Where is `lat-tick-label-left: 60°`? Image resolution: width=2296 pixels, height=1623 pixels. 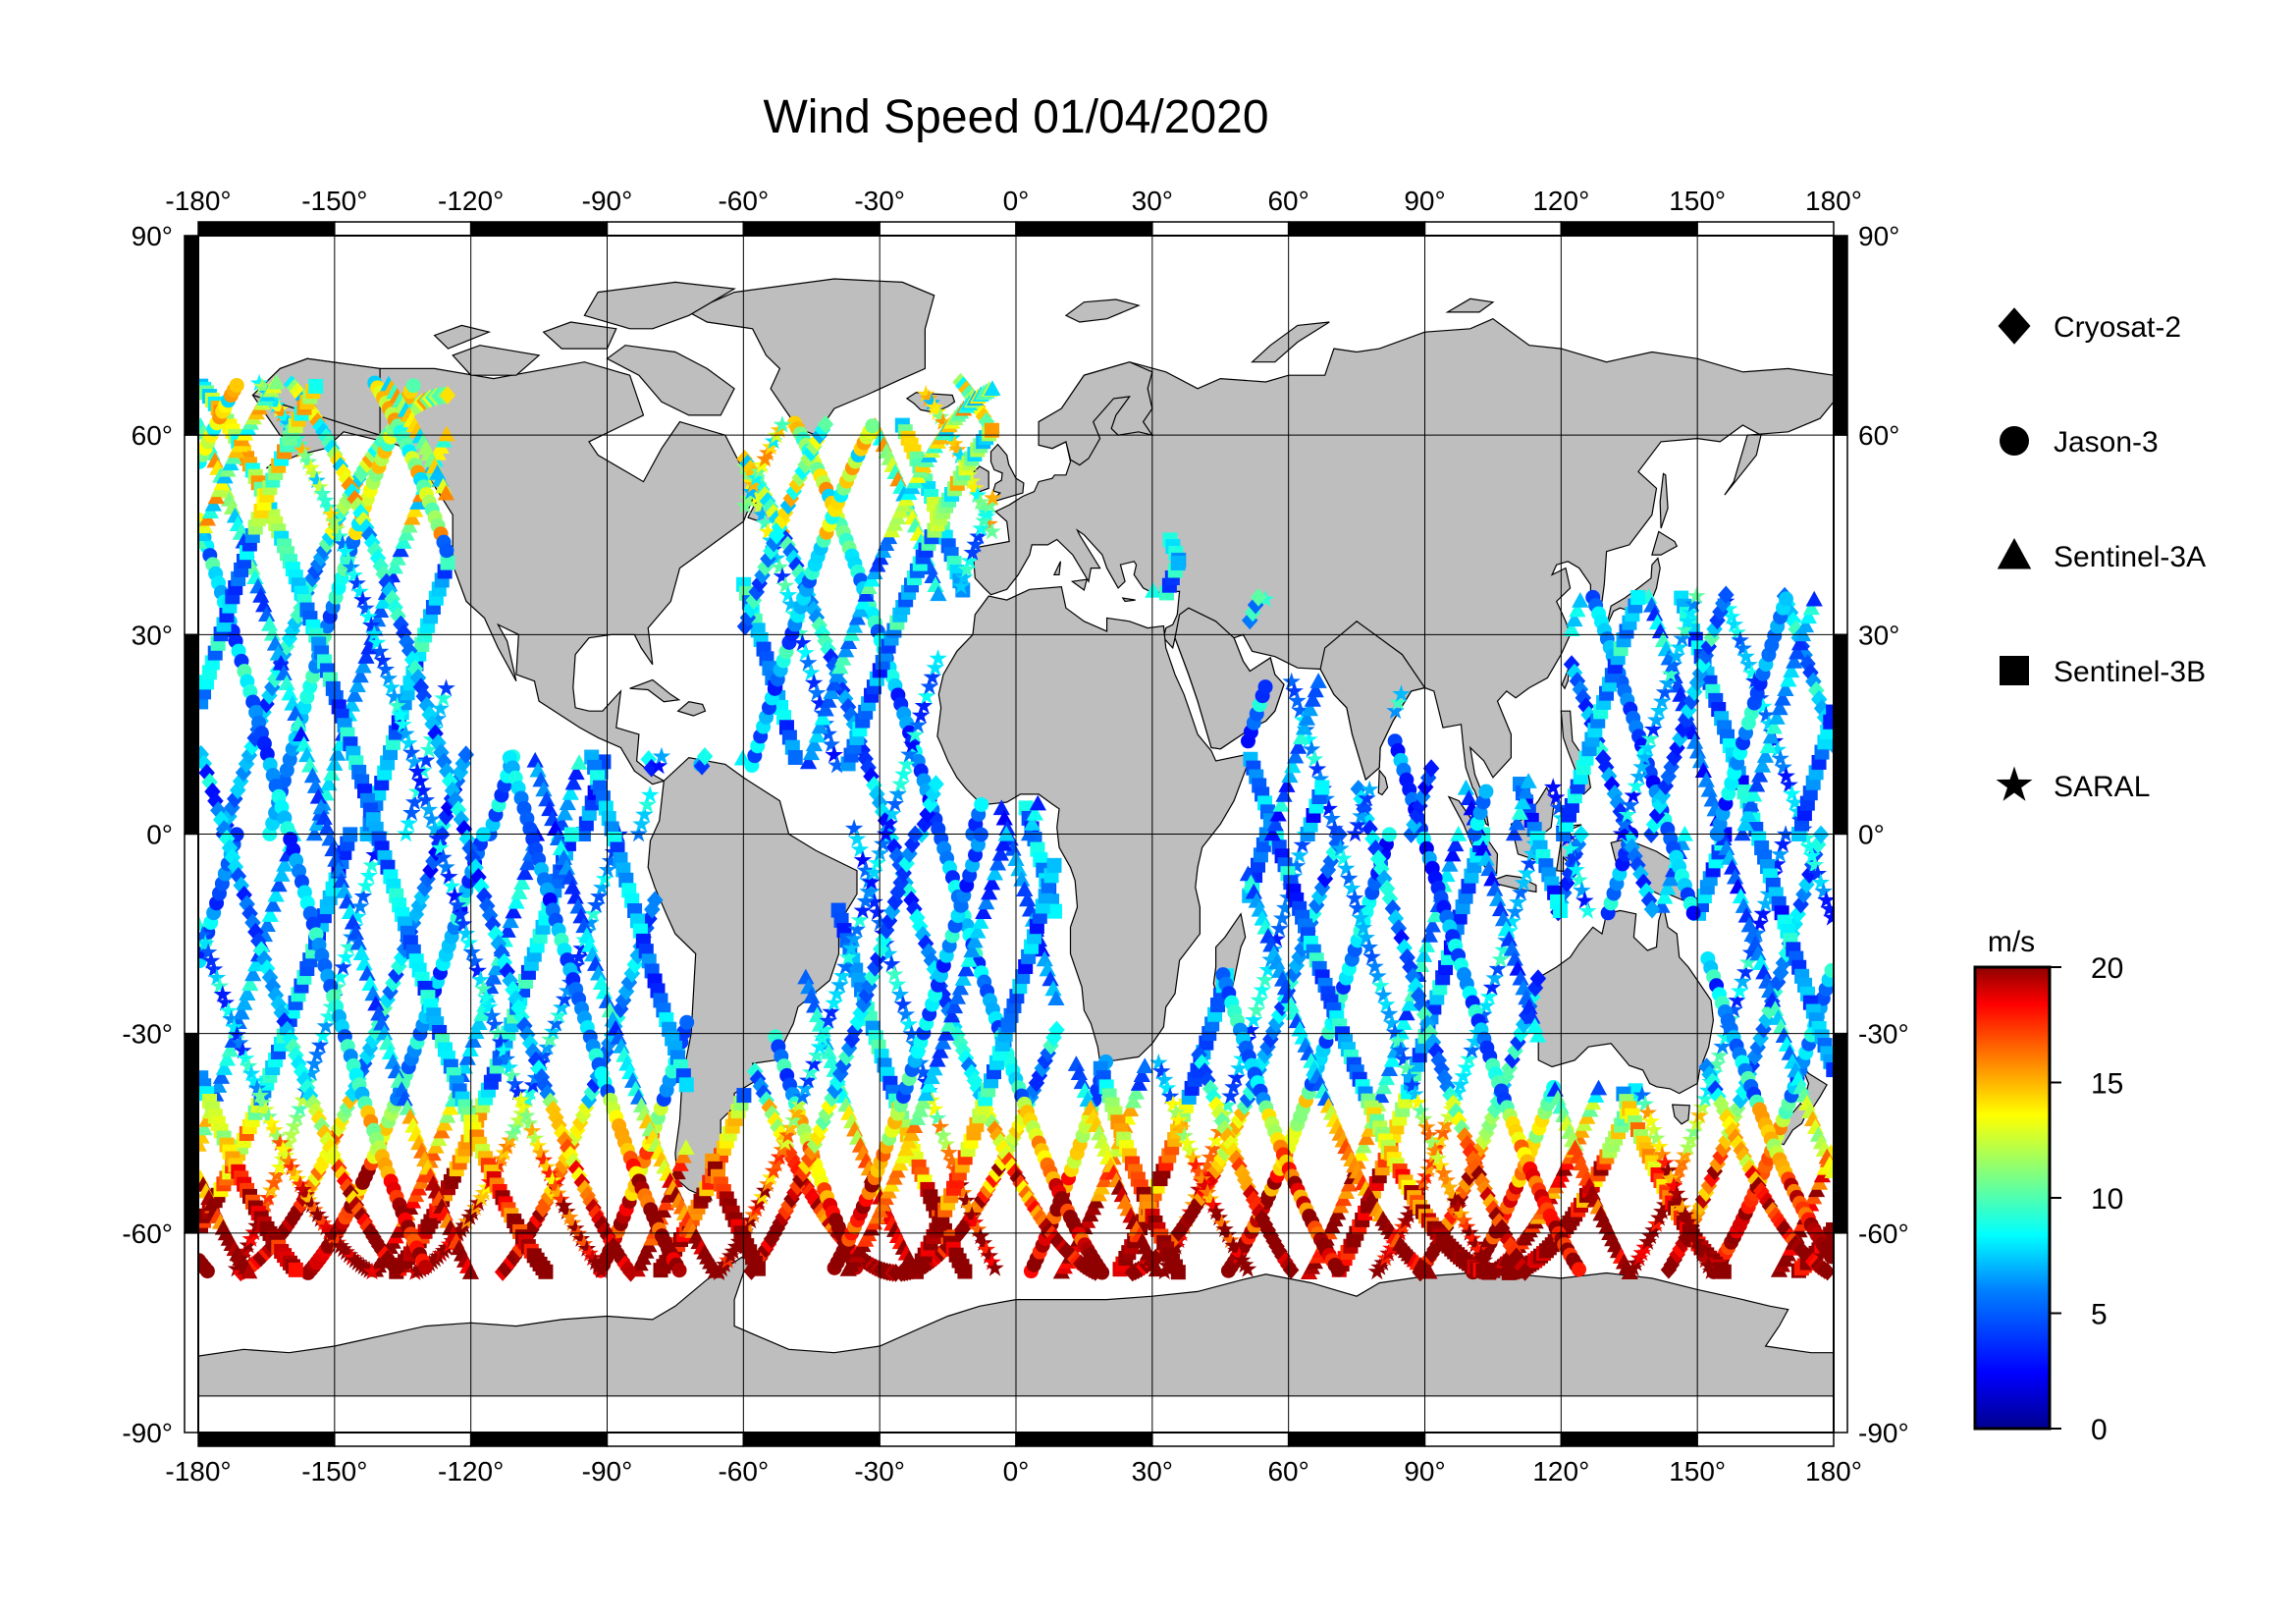 lat-tick-label-left: 60° is located at coordinates (152, 436).